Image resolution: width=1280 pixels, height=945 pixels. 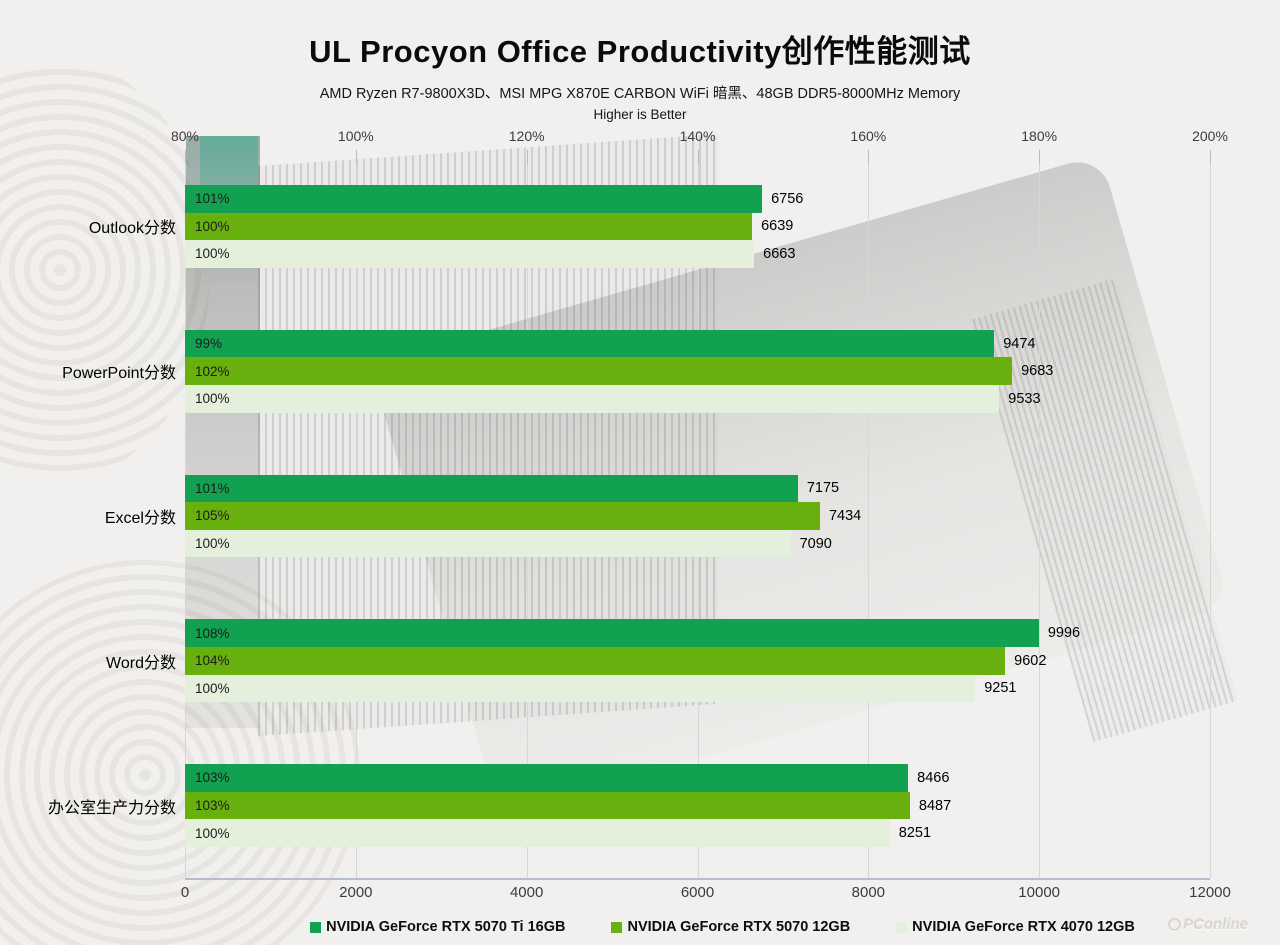 I want to click on bar-value-label: 7175, so click(x=823, y=488).